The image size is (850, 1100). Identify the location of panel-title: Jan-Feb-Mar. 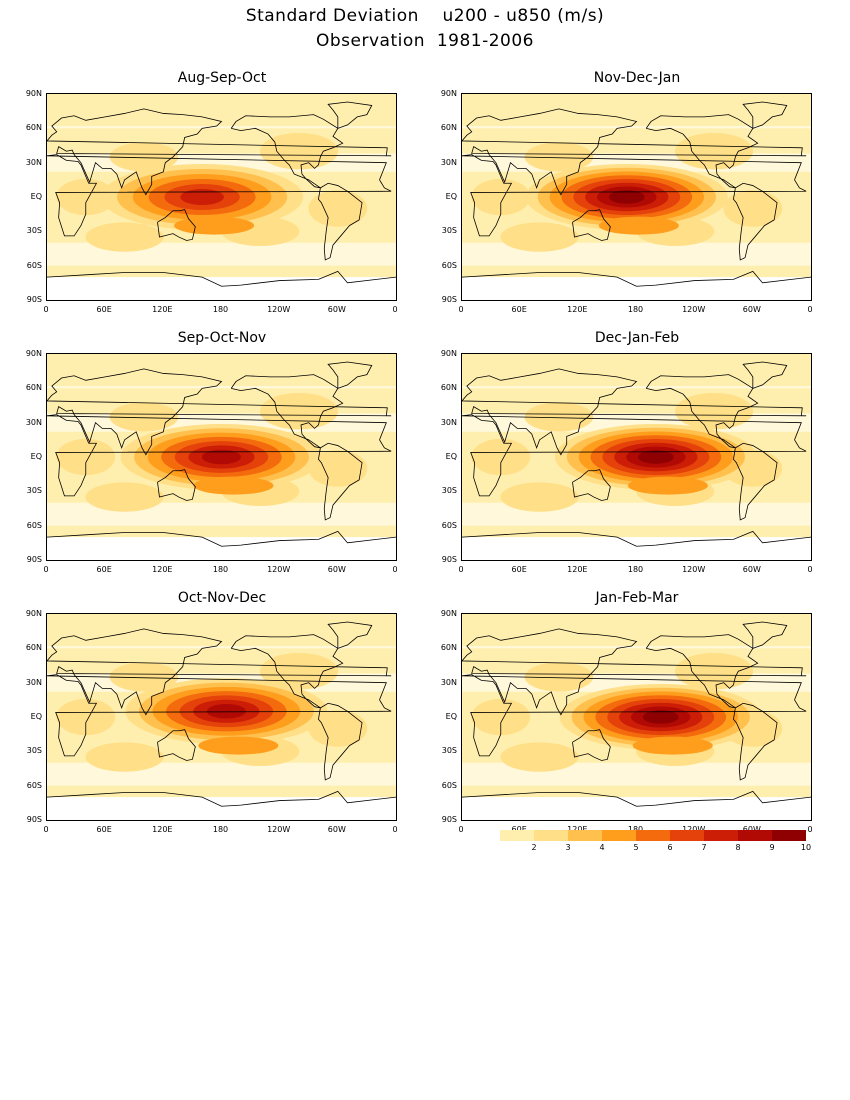
(637, 598).